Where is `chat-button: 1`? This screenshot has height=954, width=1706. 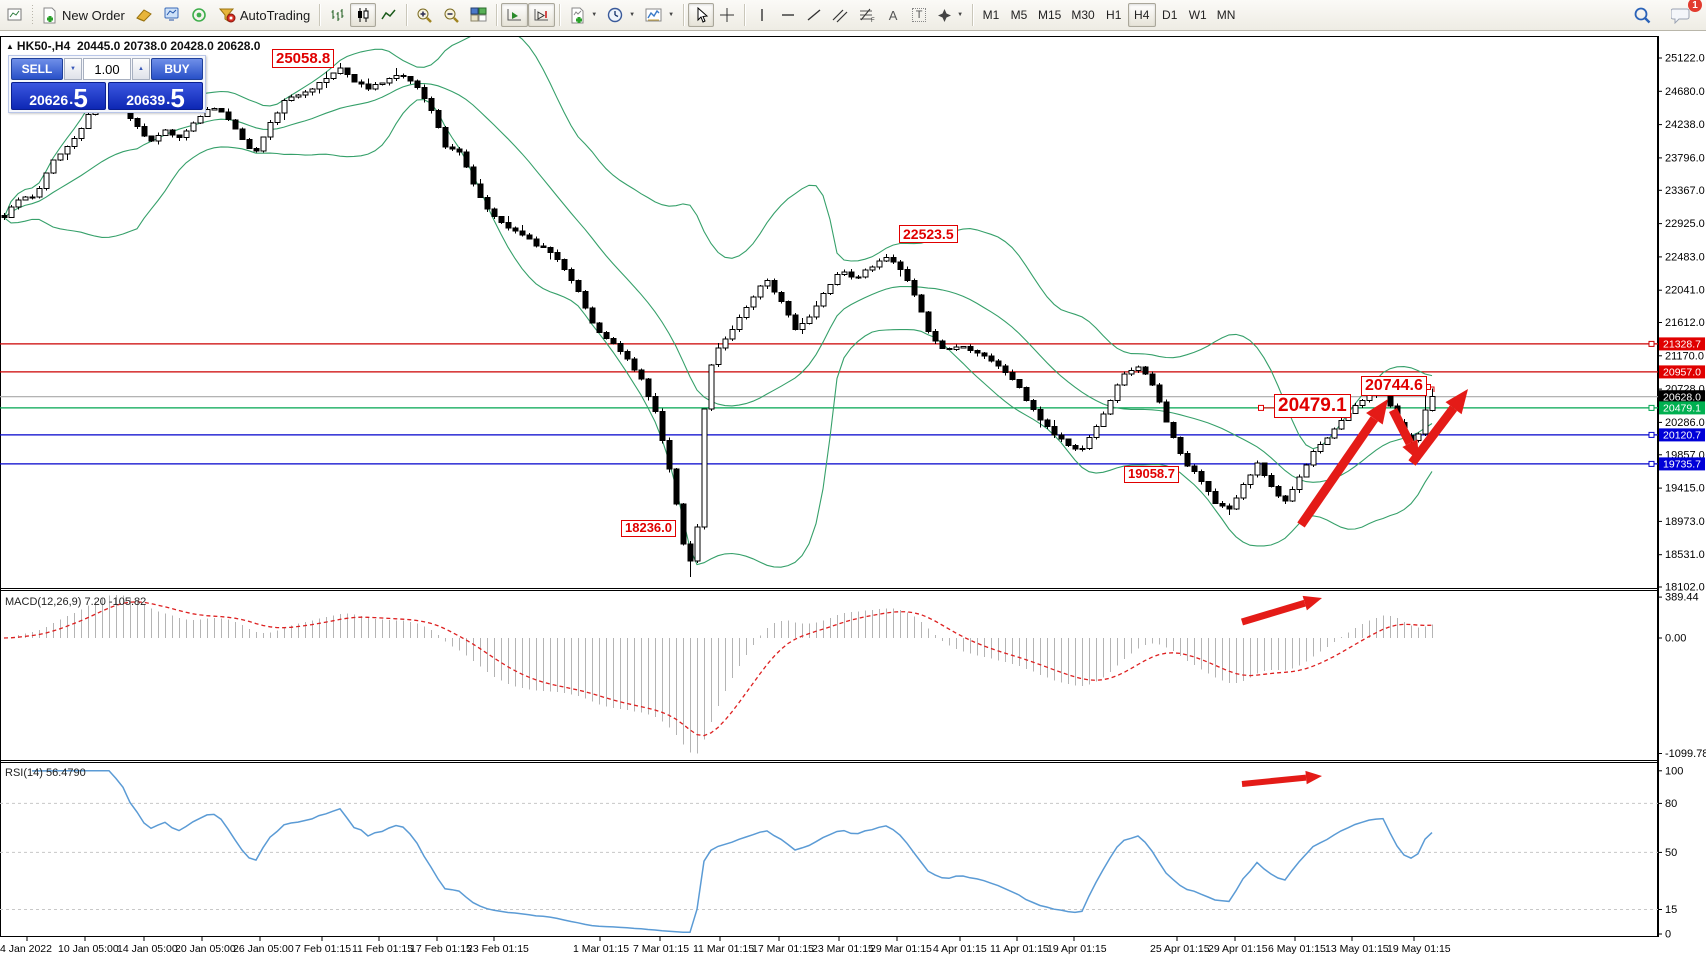 chat-button: 1 is located at coordinates (1684, 13).